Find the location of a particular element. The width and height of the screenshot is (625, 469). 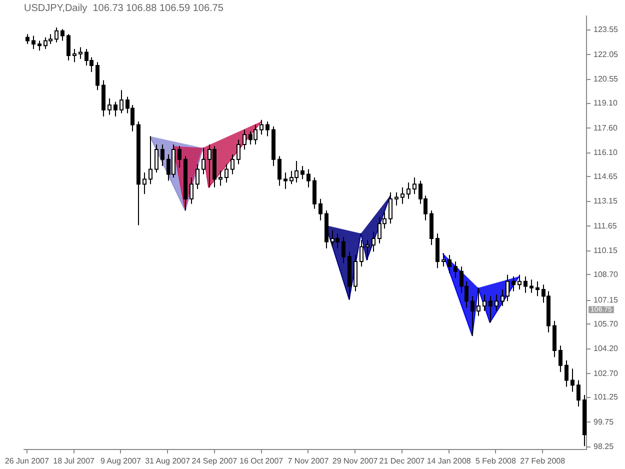

y-tick-label: 101.25 is located at coordinates (606, 397).